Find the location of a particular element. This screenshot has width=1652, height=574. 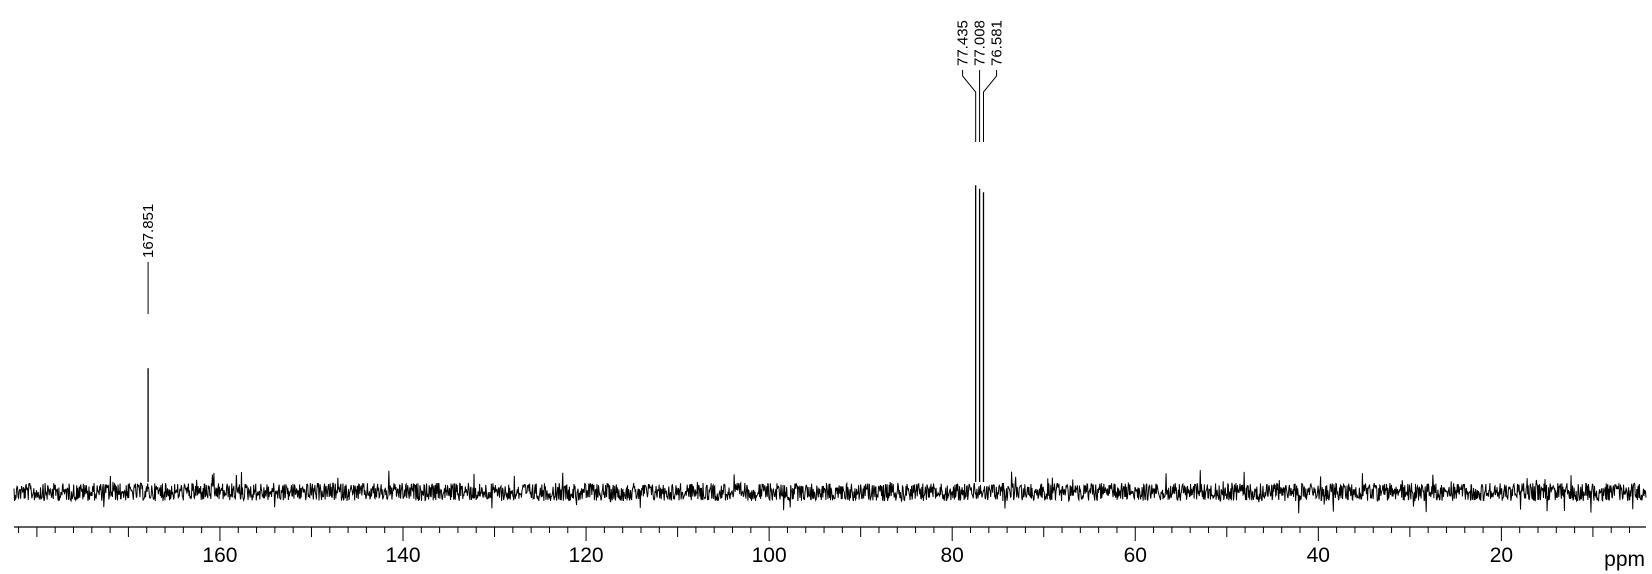

peak-label: 167.851 is located at coordinates (148, 231).